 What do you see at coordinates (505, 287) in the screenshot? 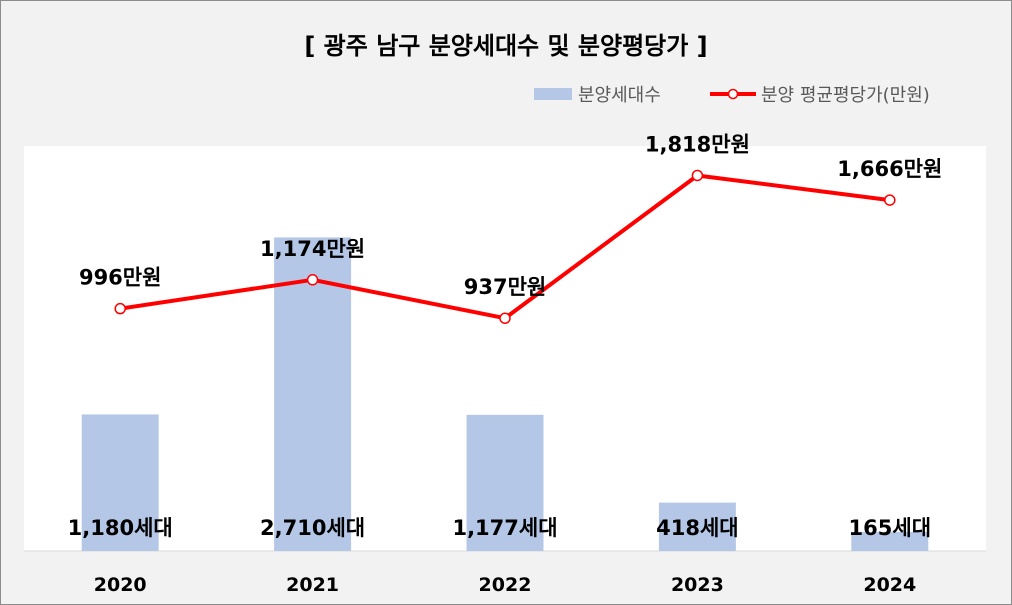
I see `line-label-2022: 937만원` at bounding box center [505, 287].